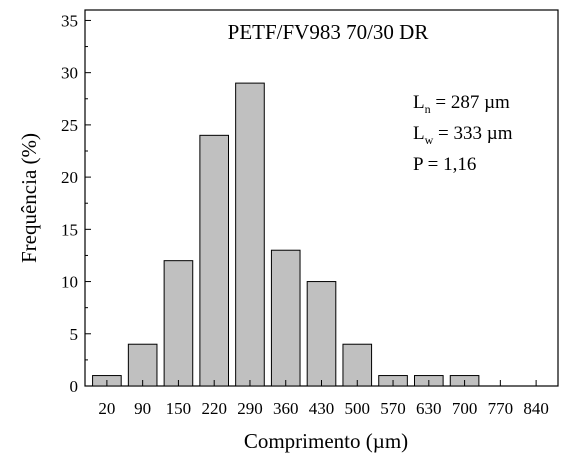 The image size is (572, 461). I want to click on x-axis-label: Comprimento (µm), so click(326, 441).